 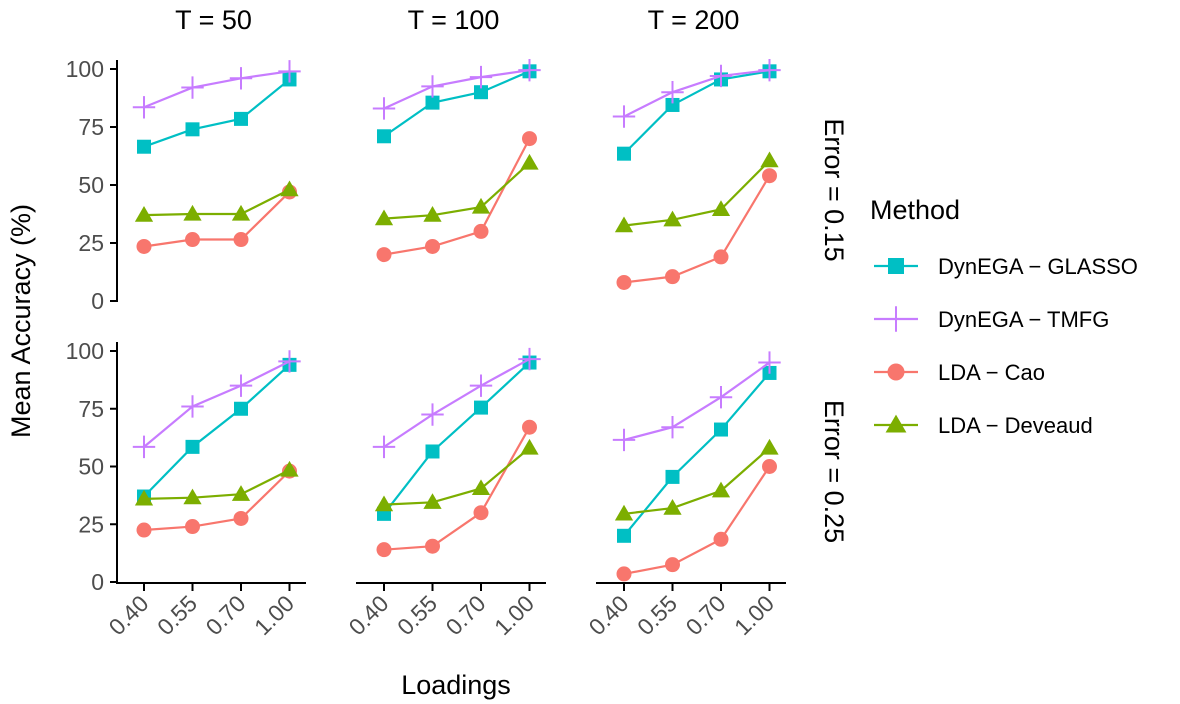 What do you see at coordinates (274, 615) in the screenshot?
I see `x-tick-label: 1.00` at bounding box center [274, 615].